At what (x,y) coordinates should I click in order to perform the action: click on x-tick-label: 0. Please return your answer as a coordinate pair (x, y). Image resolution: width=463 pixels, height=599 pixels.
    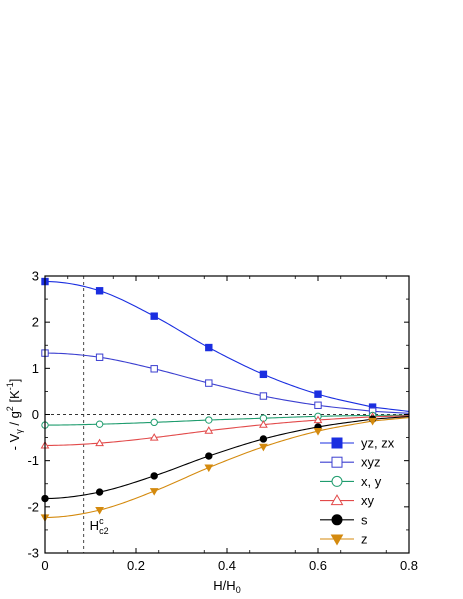
    Looking at the image, I should click on (44, 565).